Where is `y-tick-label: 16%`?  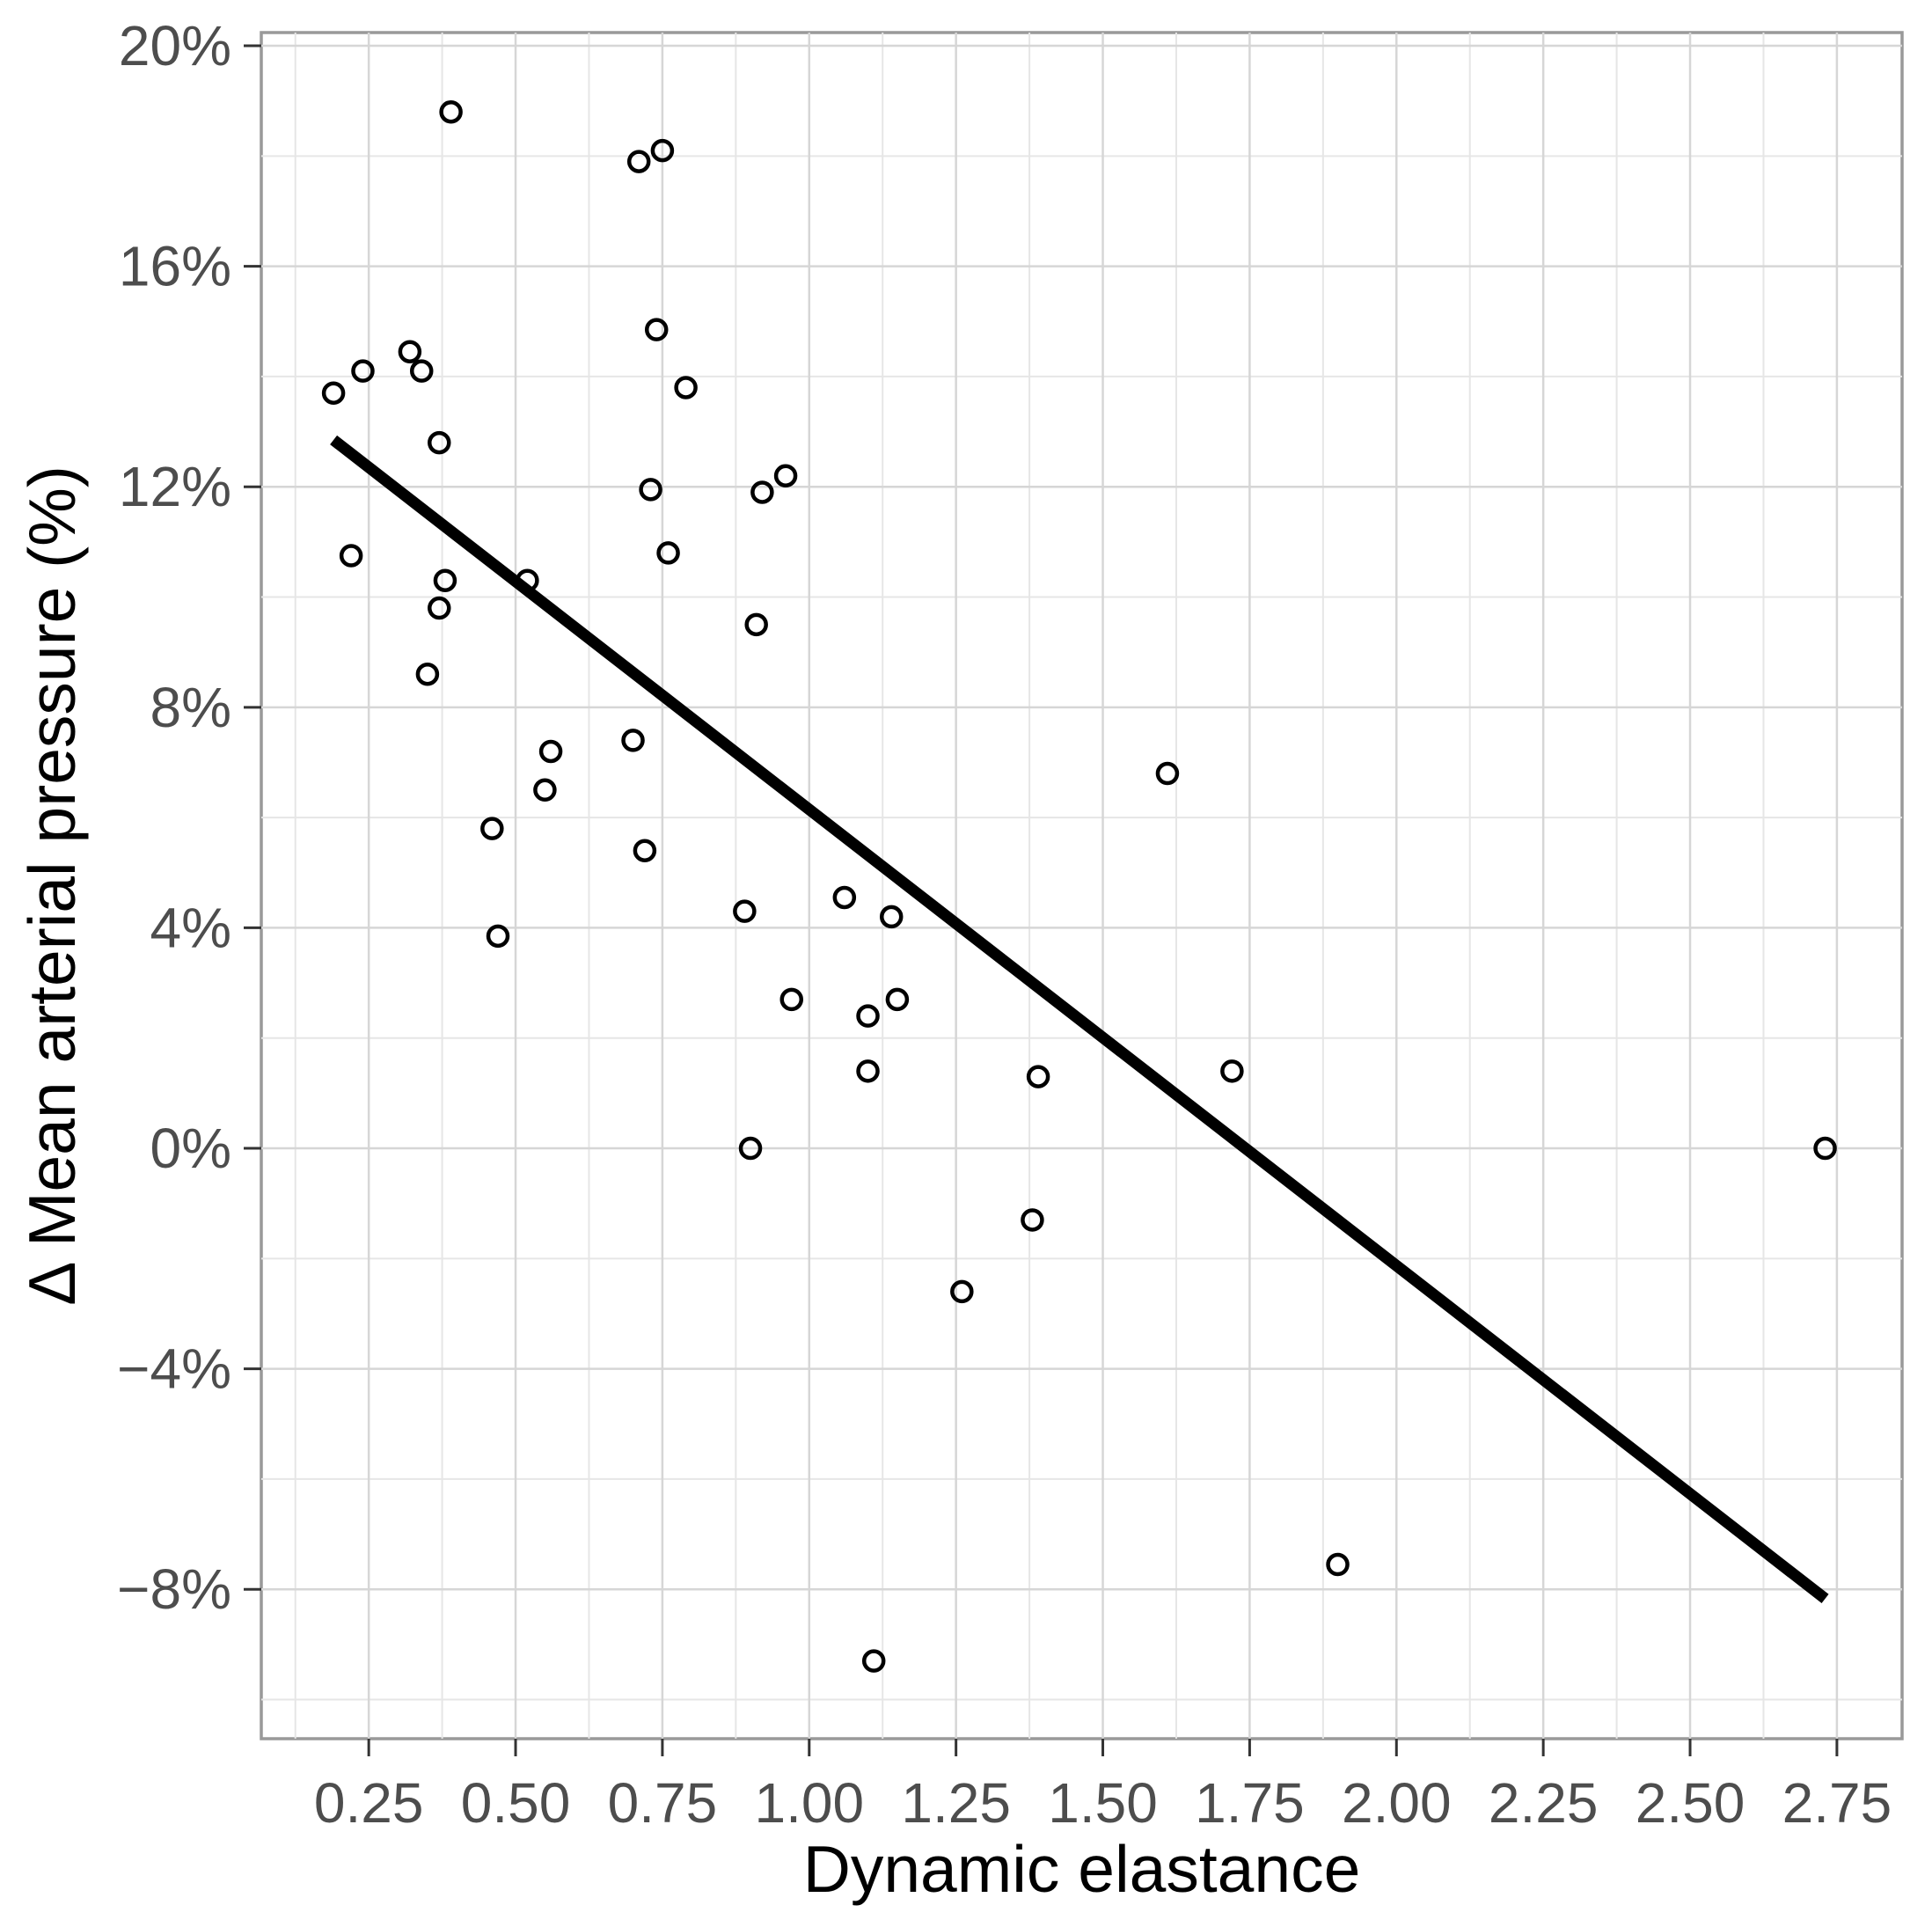
y-tick-label: 16% is located at coordinates (175, 266).